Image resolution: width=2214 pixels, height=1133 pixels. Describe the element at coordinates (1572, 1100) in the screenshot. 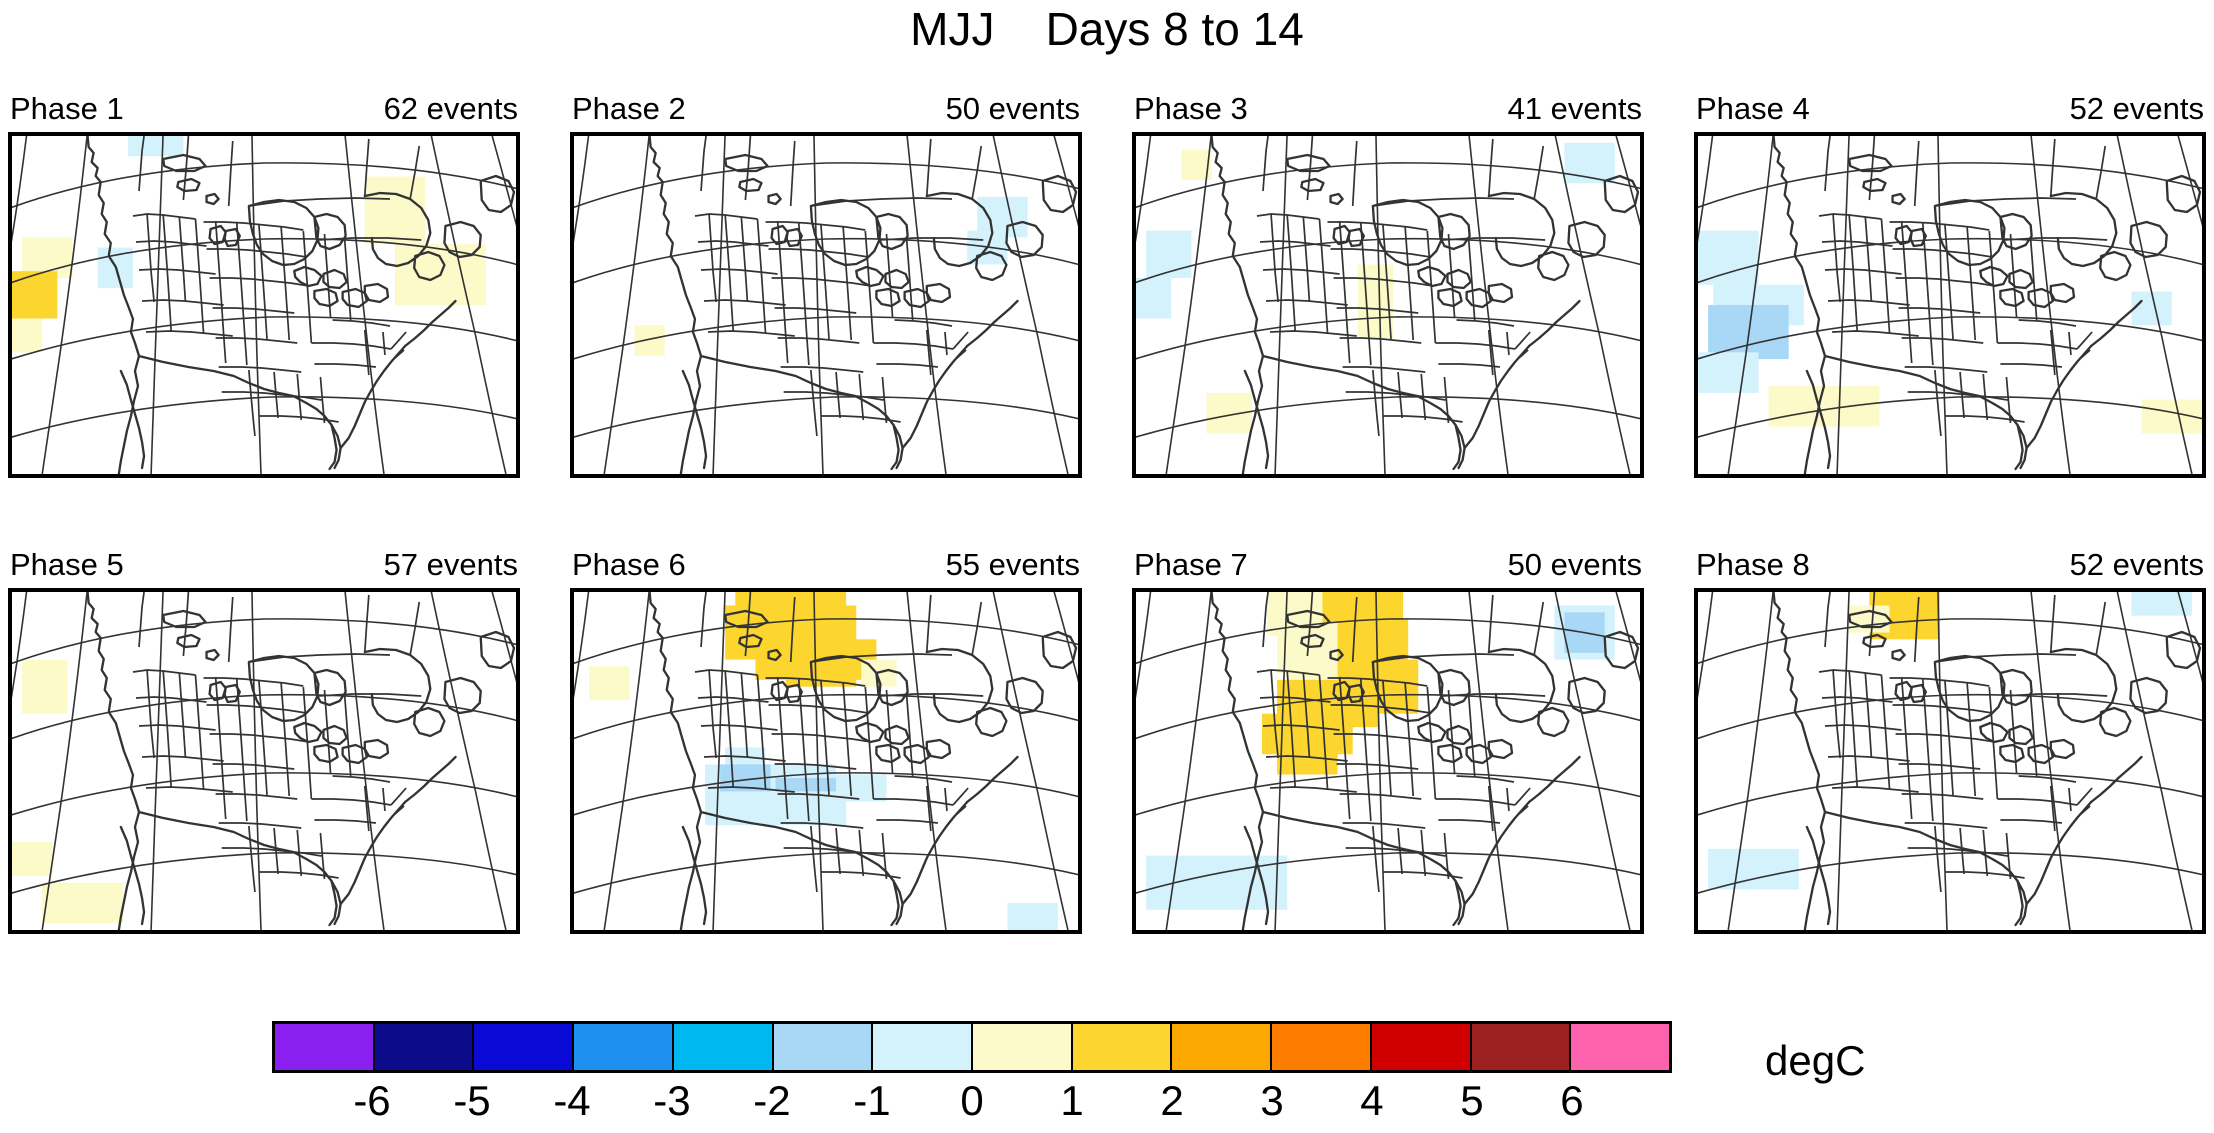

I see `colorbar-tick: 6` at that location.